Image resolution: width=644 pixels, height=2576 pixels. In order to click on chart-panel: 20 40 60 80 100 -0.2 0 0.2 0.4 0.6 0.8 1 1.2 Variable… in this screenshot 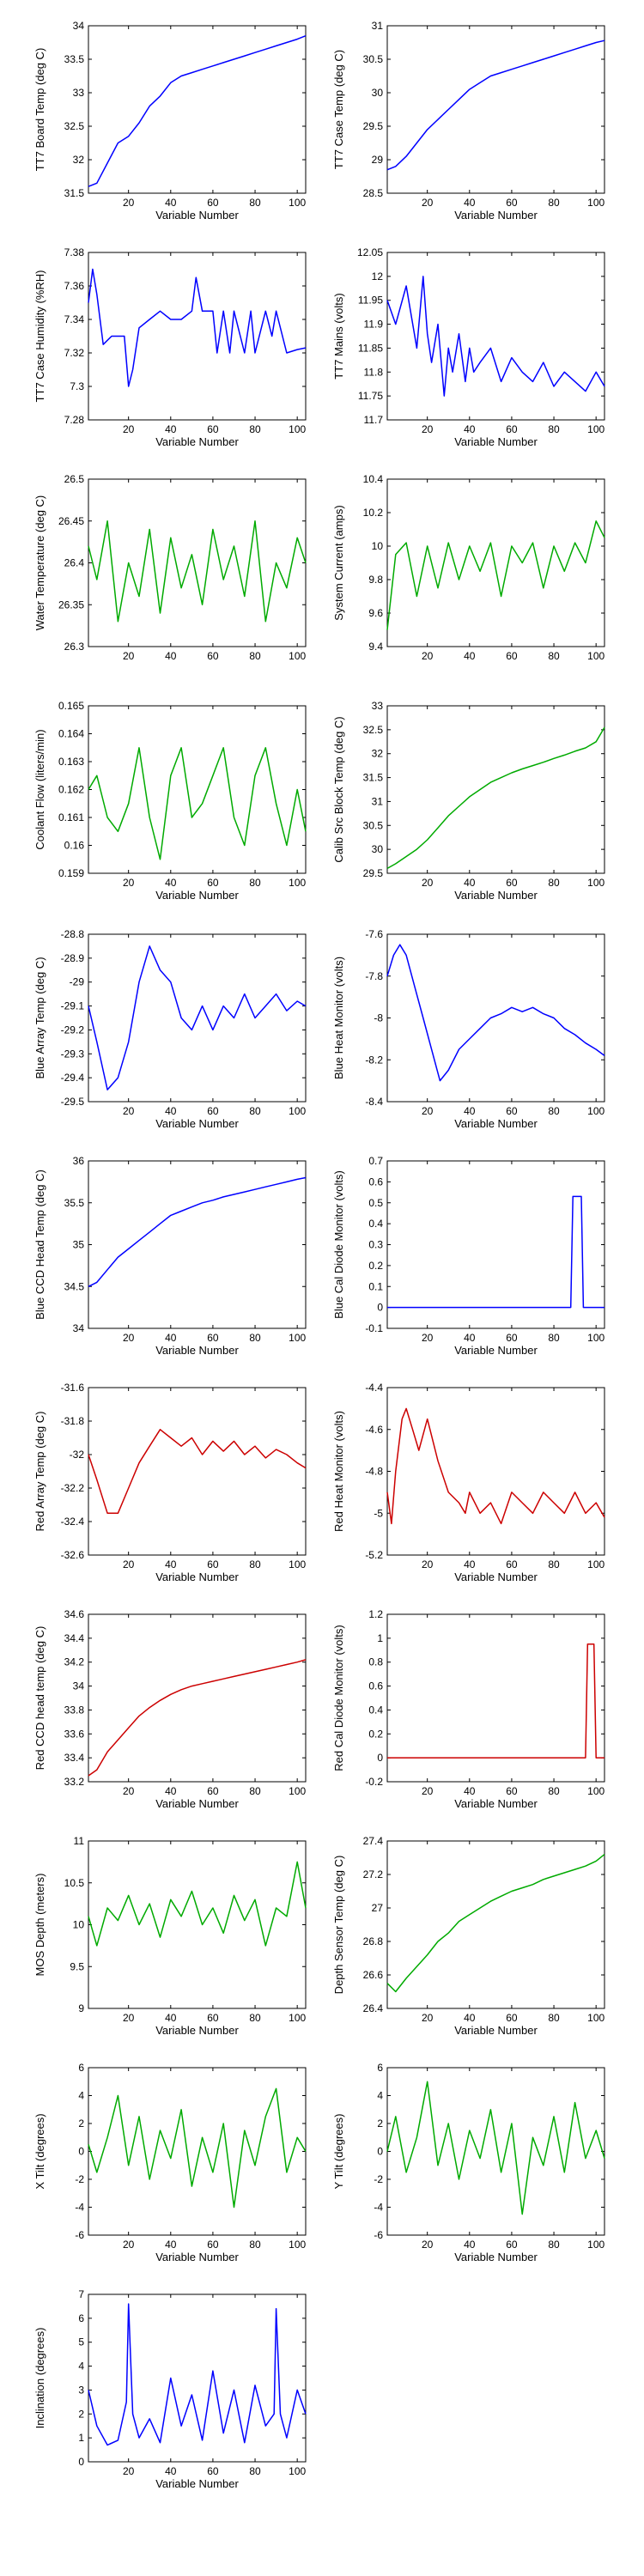, I will do `click(468, 1709)`.